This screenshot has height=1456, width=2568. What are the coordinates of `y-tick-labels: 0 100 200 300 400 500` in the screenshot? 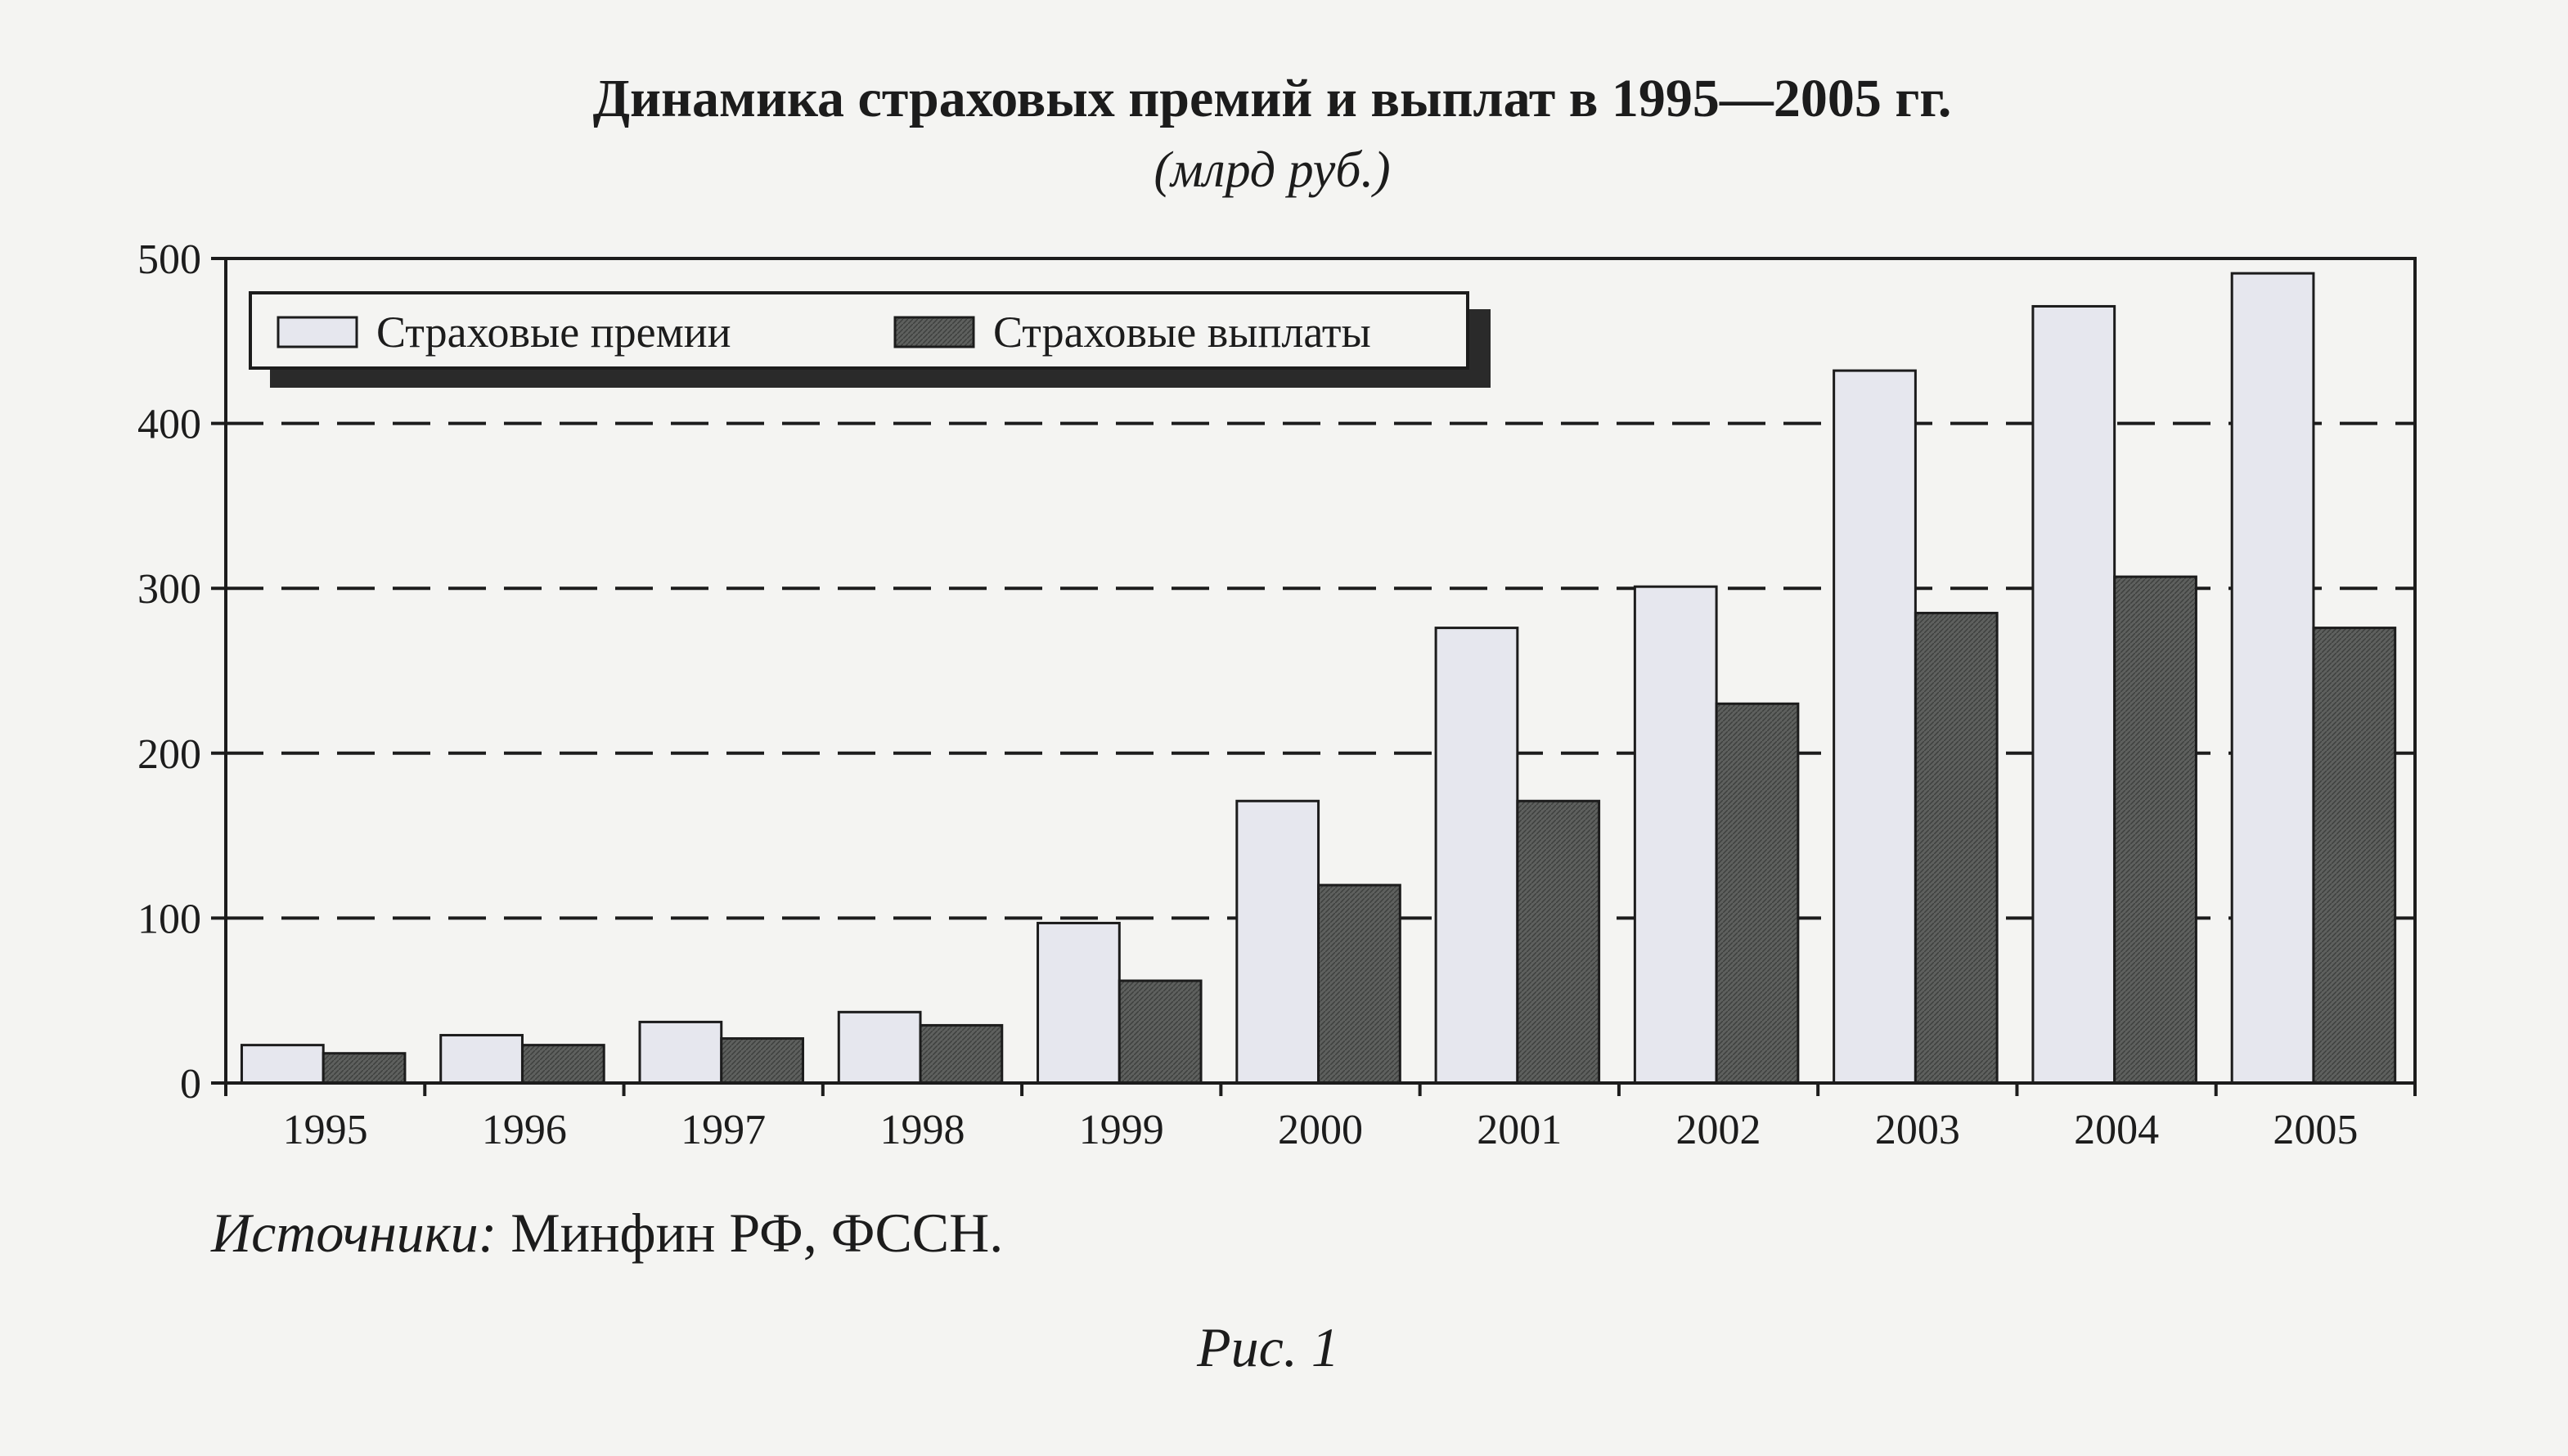 It's located at (169, 672).